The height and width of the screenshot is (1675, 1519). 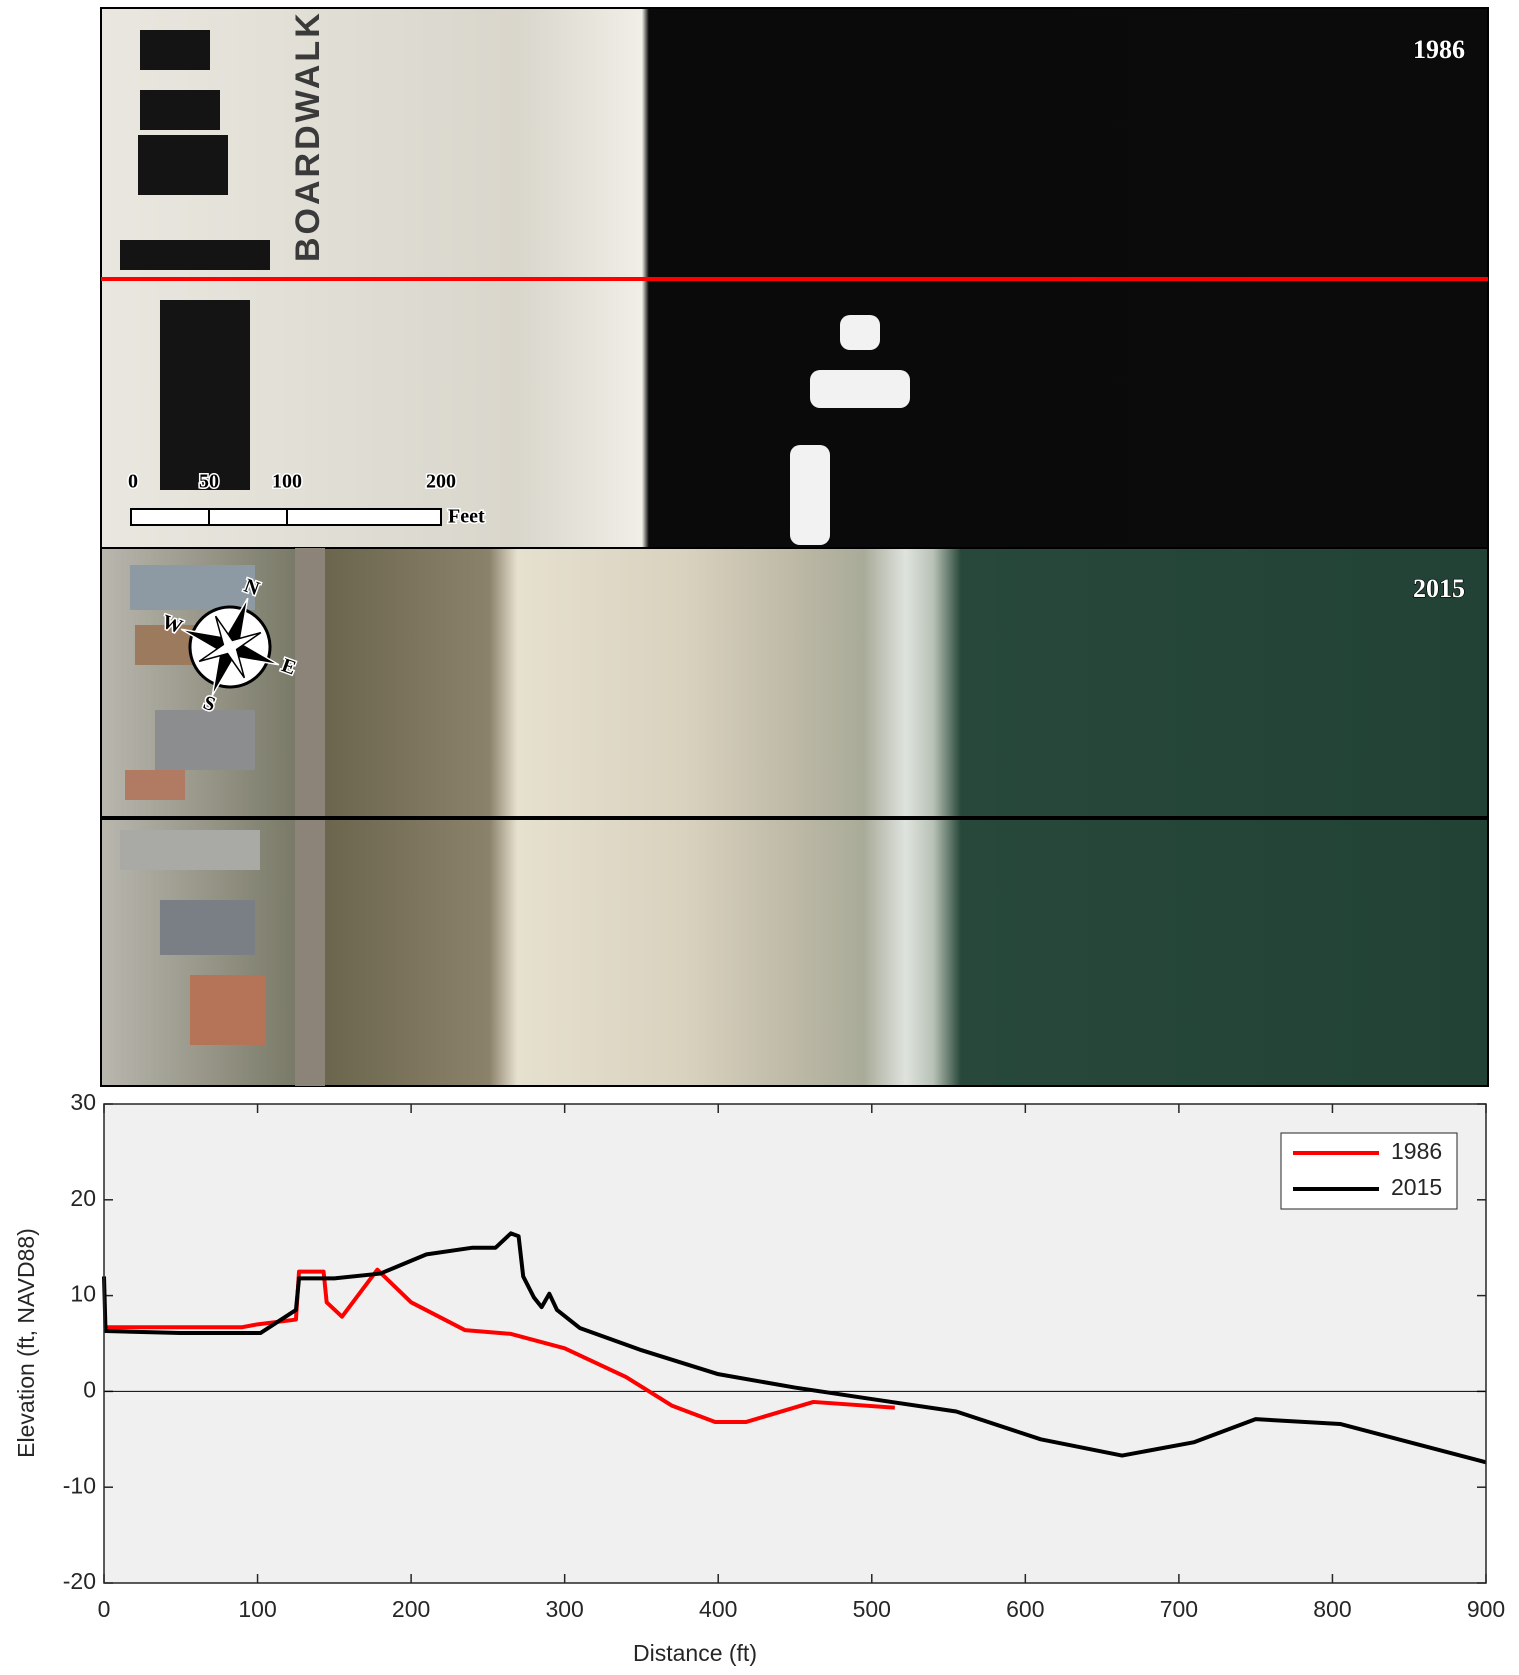 I want to click on x-tick-label: 600, so click(x=1025, y=1609).